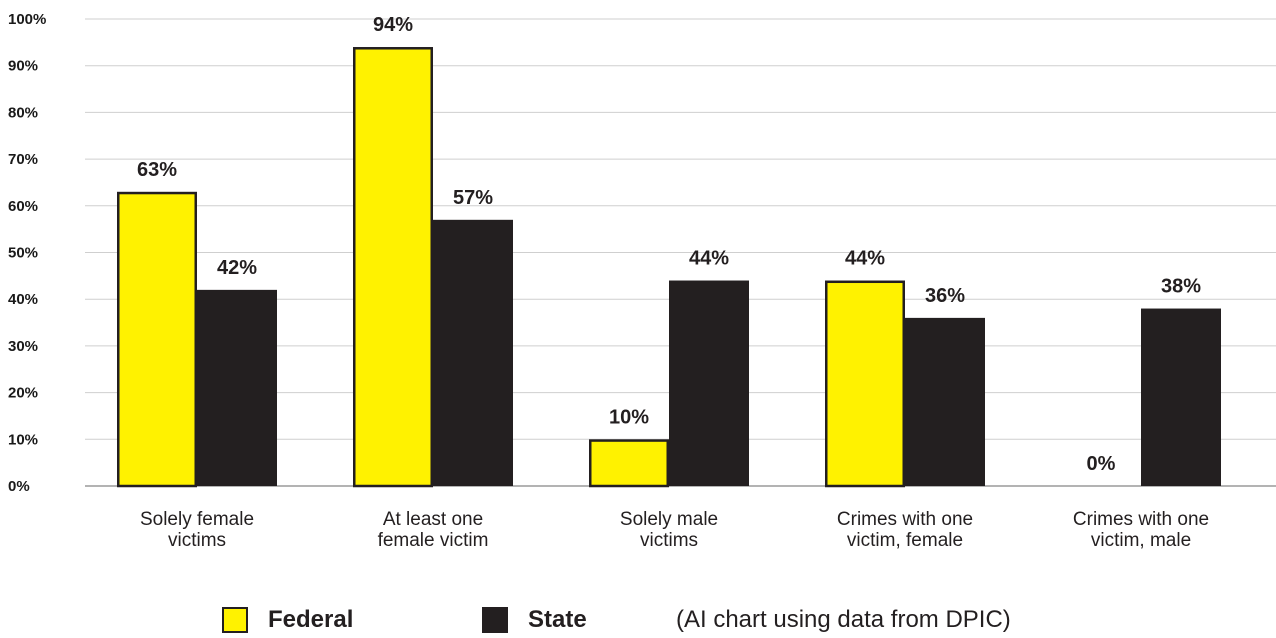 This screenshot has height=638, width=1276. What do you see at coordinates (23, 66) in the screenshot?
I see `y-tick-label: 90%` at bounding box center [23, 66].